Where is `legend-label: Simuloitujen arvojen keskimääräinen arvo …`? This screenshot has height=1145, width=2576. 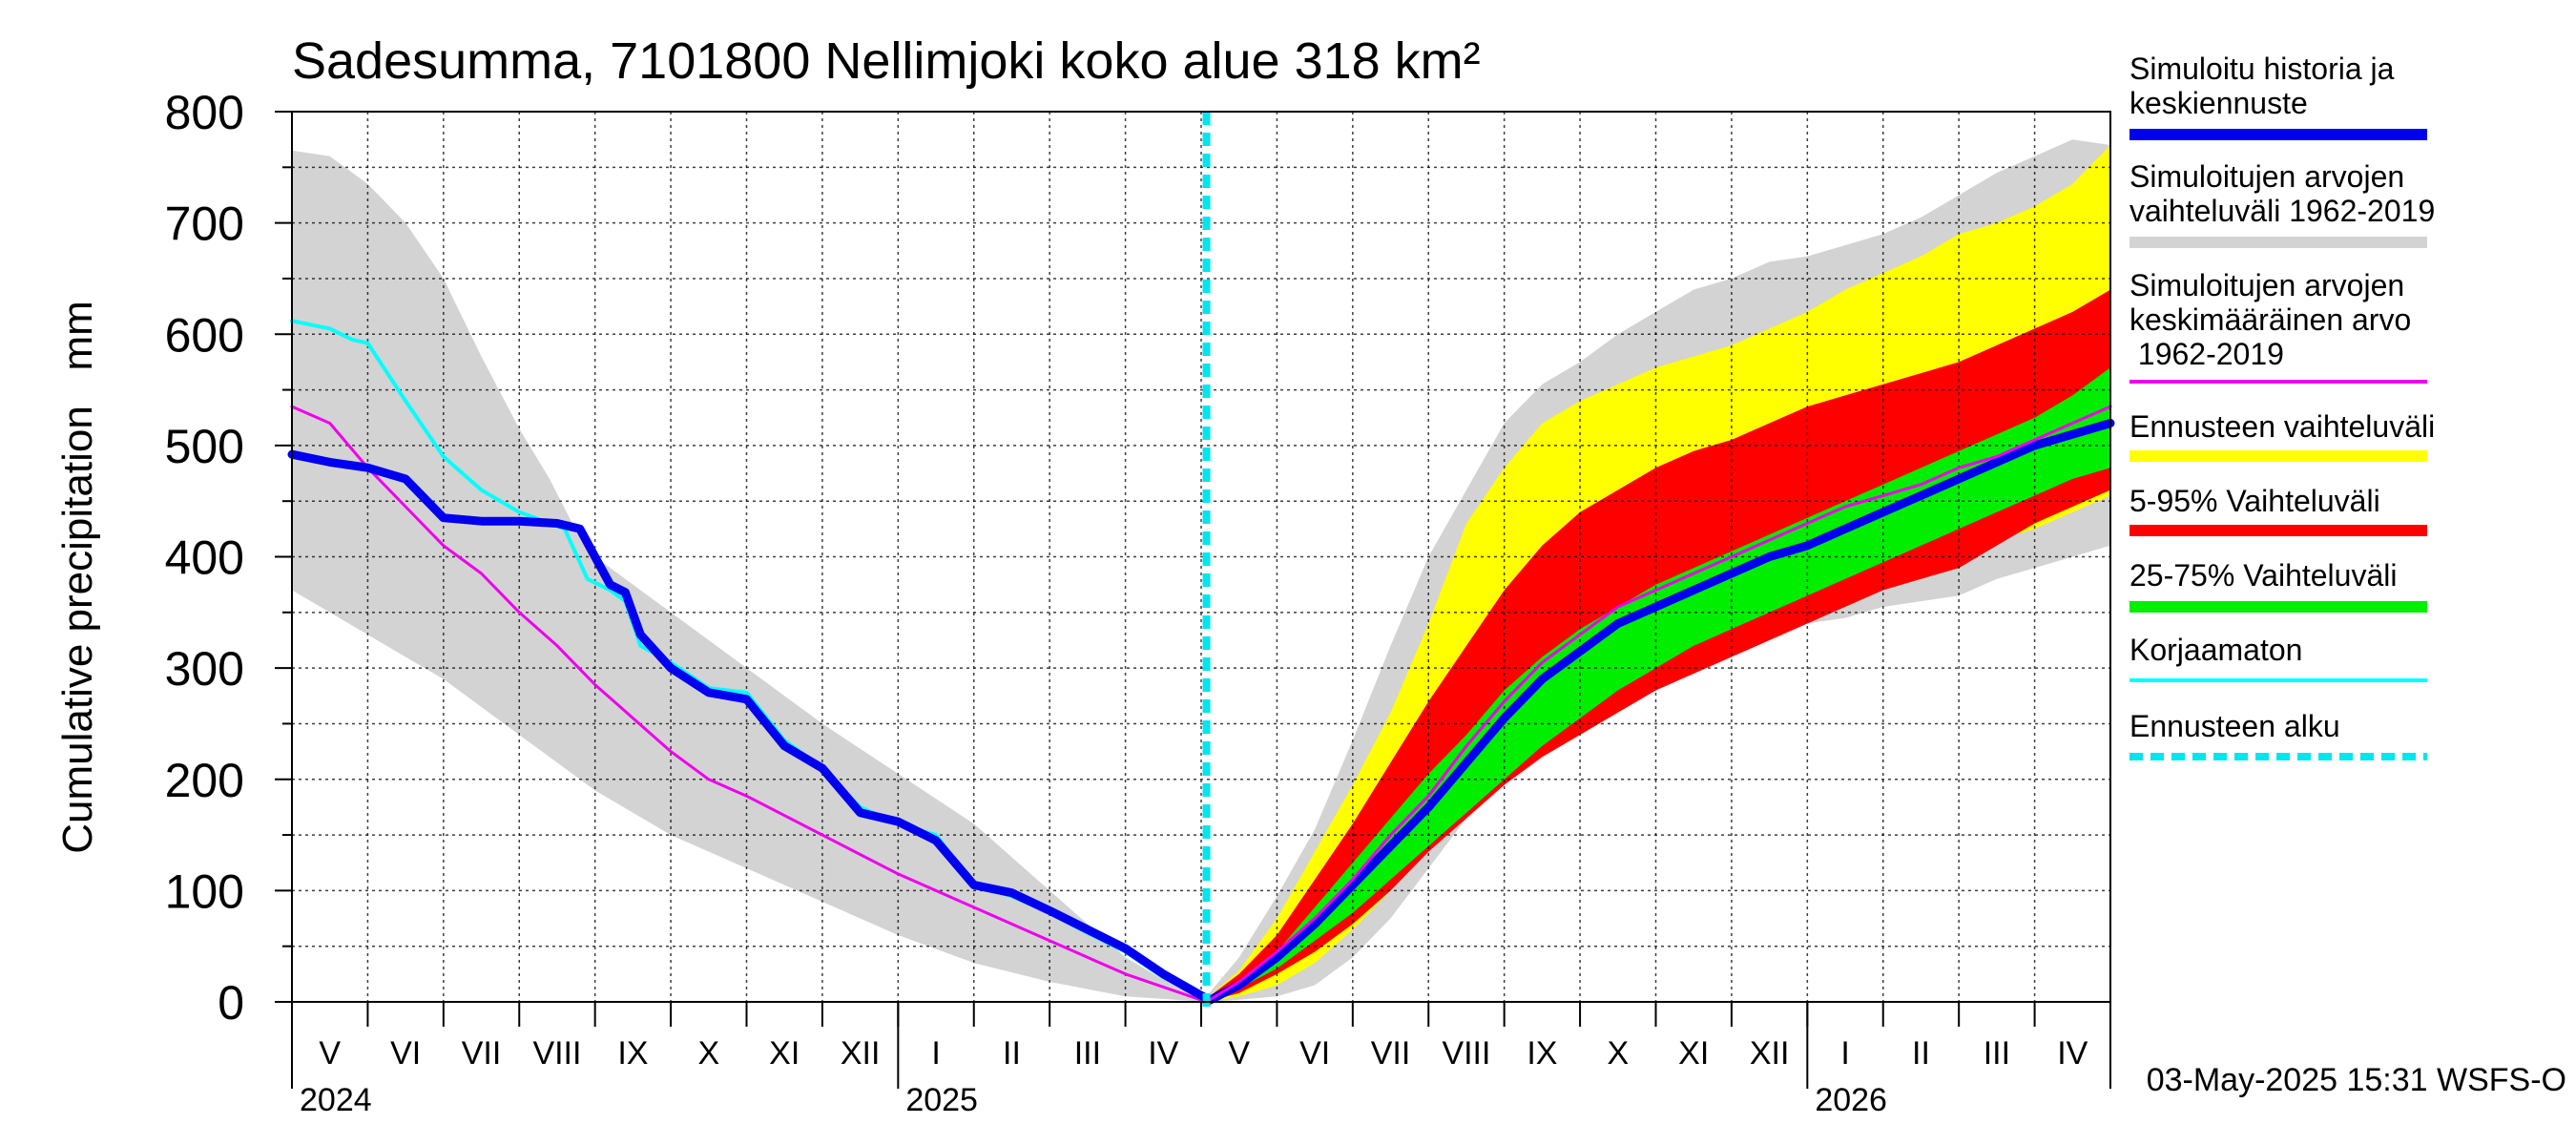
legend-label: Simuloitujen arvojen keskimääräinen arvo … is located at coordinates (2270, 320).